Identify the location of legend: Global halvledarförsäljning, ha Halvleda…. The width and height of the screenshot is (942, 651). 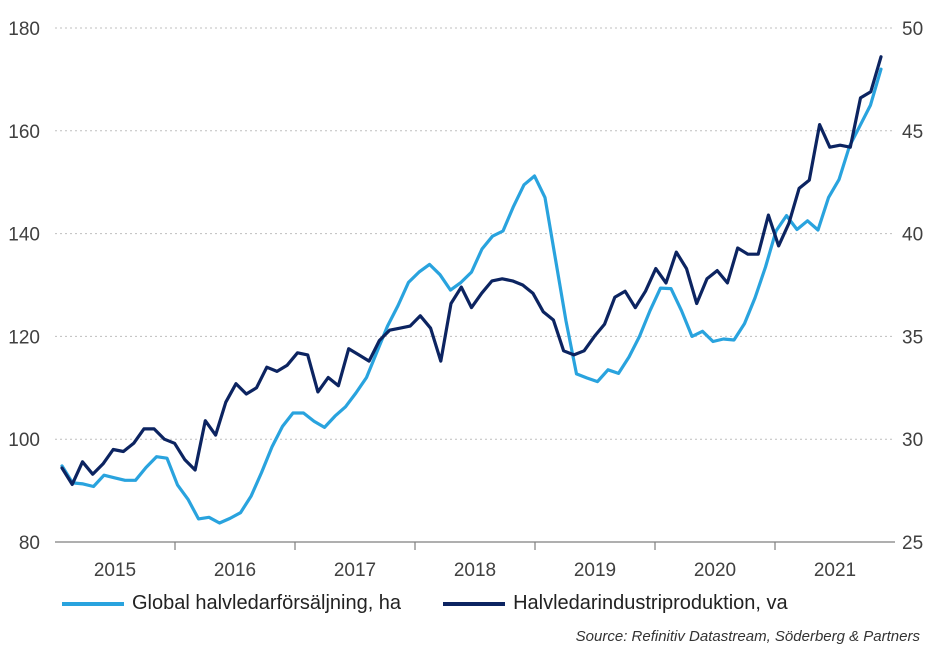
(446, 603).